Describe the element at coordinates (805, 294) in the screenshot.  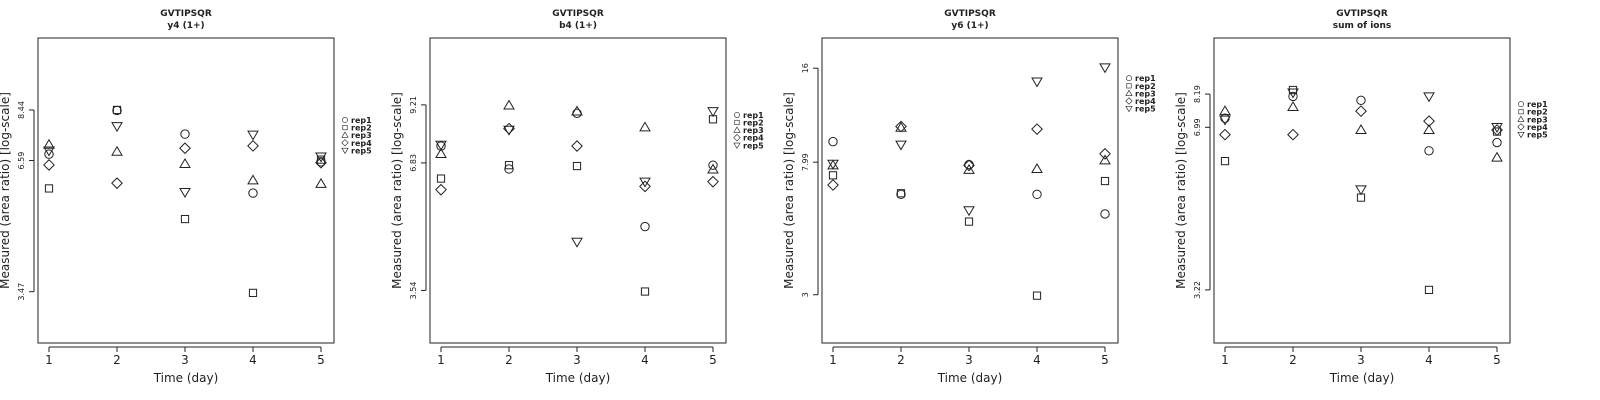
I see `y-tick-label: 3` at that location.